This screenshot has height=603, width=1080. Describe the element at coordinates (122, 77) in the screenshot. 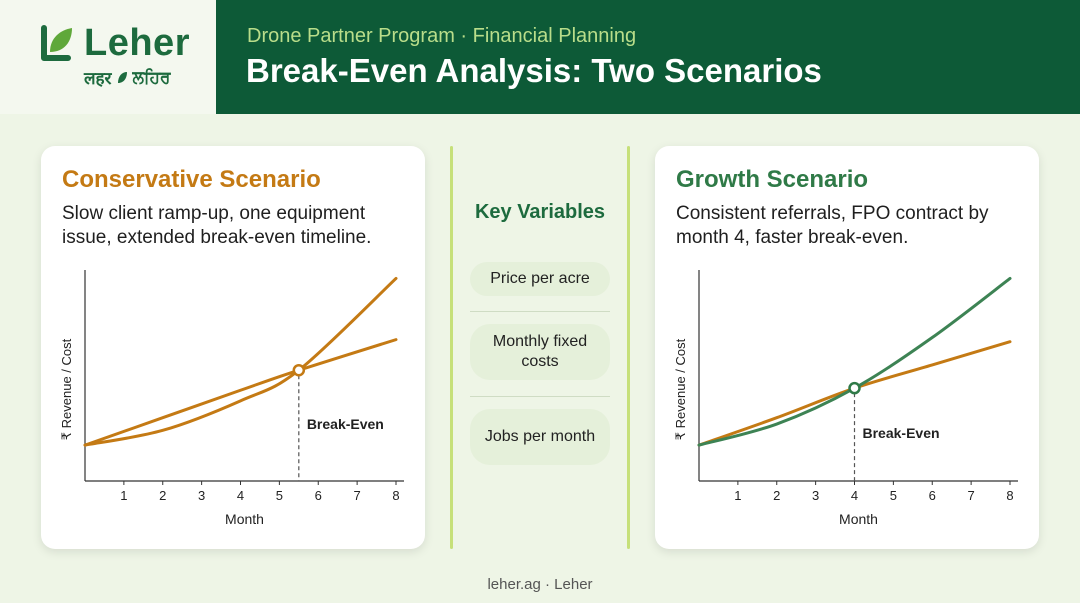

I see `small-leaf-icon` at that location.